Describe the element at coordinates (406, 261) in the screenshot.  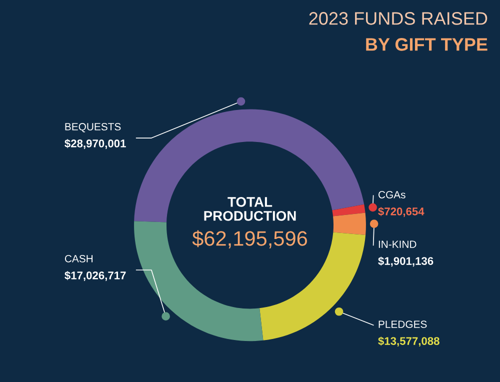
I see `data-label: $1,901,136` at that location.